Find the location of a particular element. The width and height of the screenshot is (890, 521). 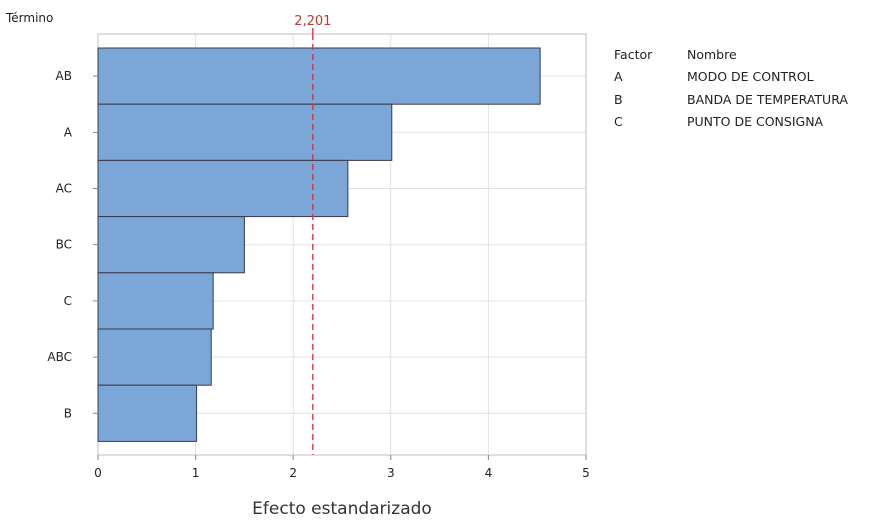

legend-factor-name: PUNTO DE CONSIGNA is located at coordinates (755, 122).